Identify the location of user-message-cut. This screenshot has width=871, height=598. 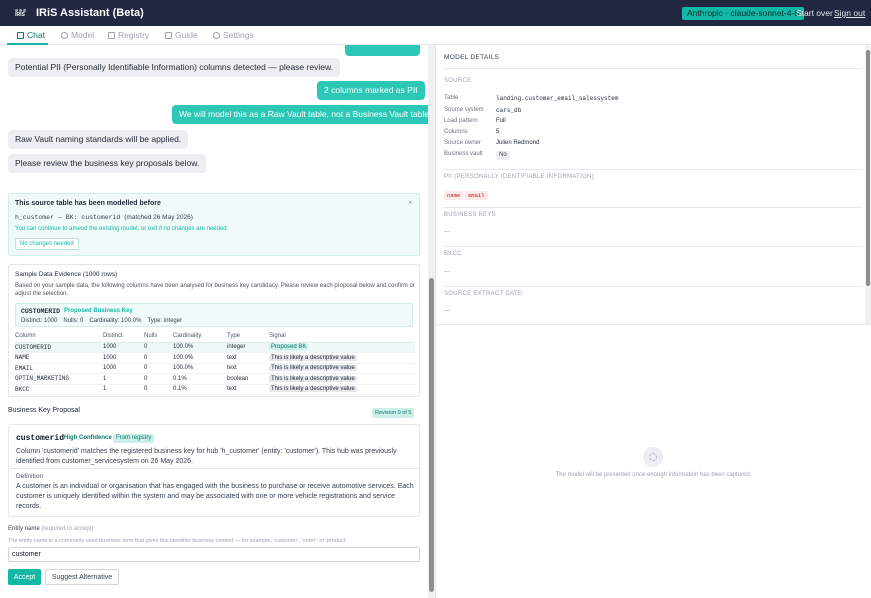
(382, 50).